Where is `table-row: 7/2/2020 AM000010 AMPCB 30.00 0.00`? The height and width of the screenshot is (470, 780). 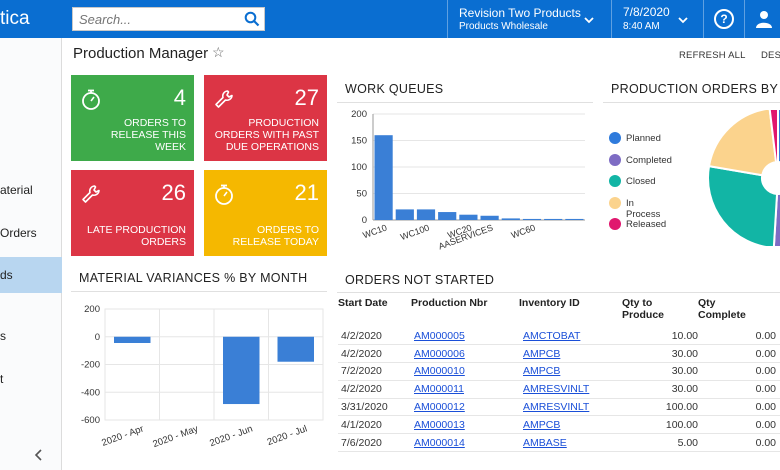
table-row: 7/2/2020 AM000010 AMPCB 30.00 0.00 is located at coordinates (559, 371).